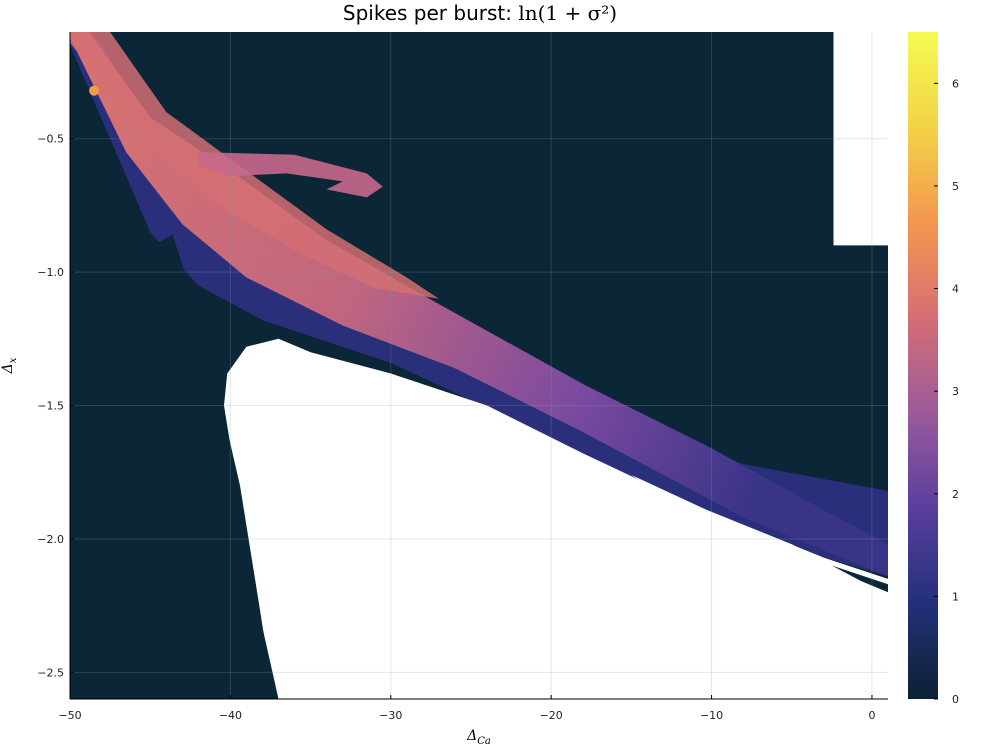 Image resolution: width=1000 pixels, height=750 pixels. I want to click on y-tick-label: −1.0, so click(50, 272).